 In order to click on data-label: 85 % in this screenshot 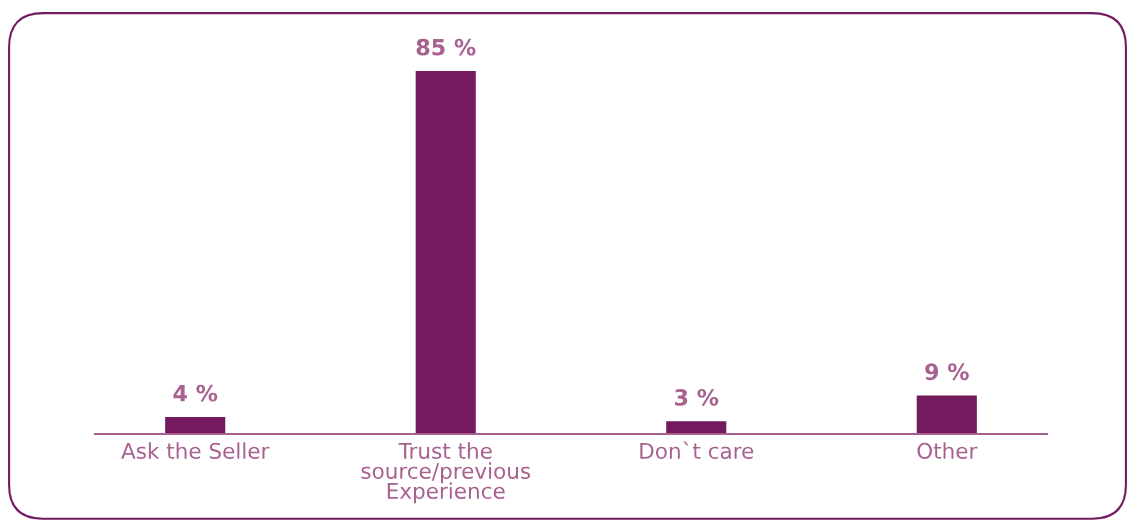, I will do `click(446, 47)`.